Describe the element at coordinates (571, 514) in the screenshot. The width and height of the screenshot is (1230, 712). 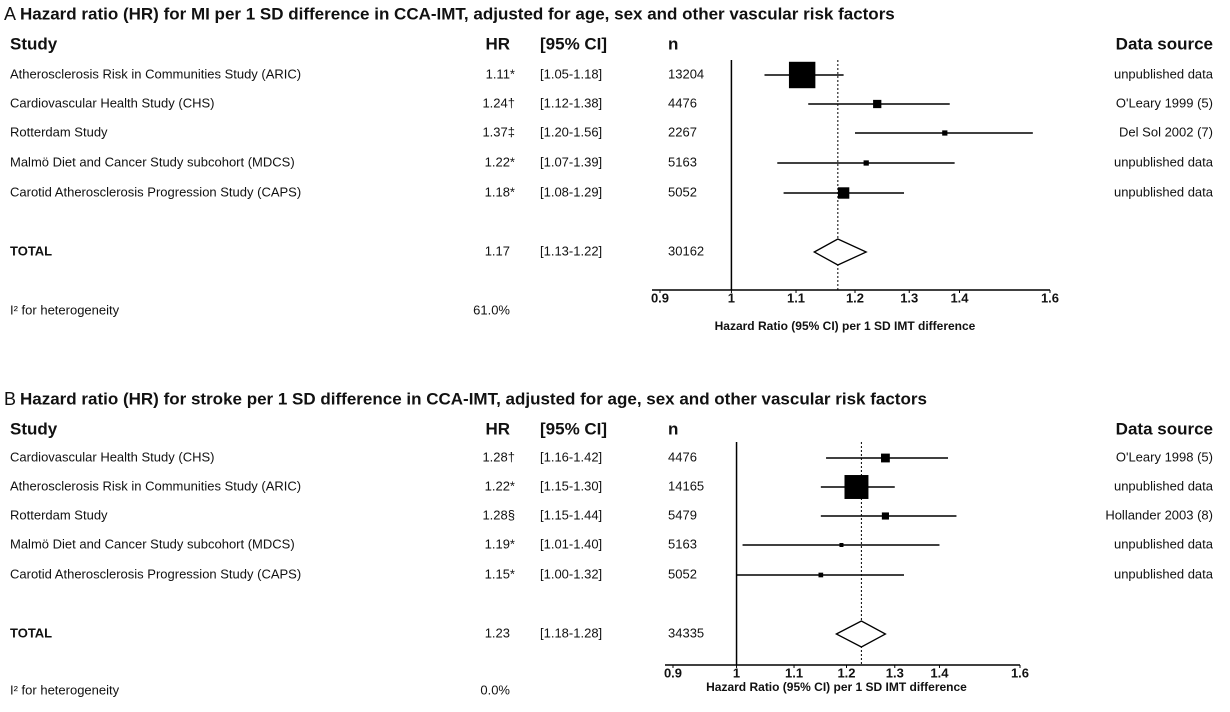
I see `ci-label: [1.15-1.44]` at that location.